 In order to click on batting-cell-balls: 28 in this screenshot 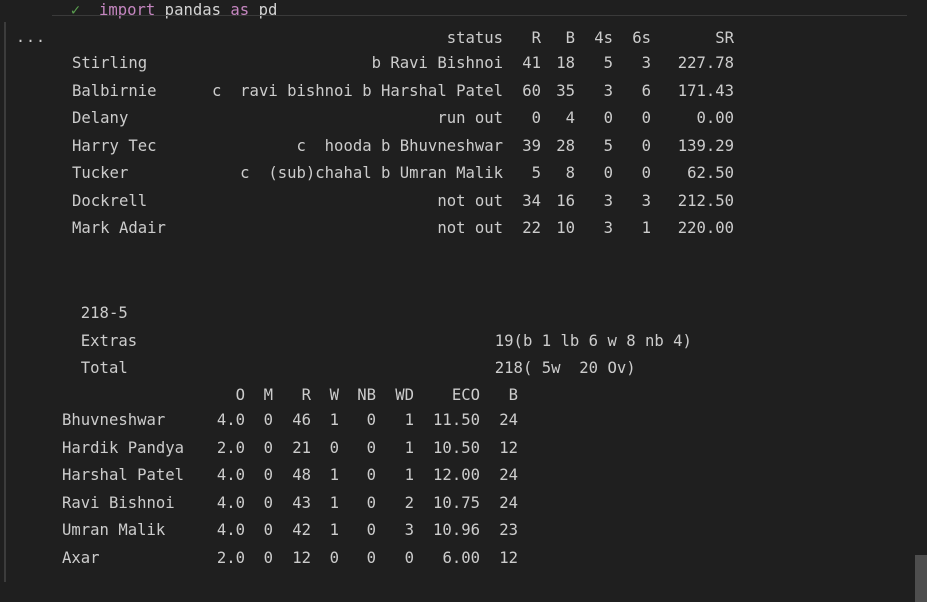, I will do `click(566, 145)`.